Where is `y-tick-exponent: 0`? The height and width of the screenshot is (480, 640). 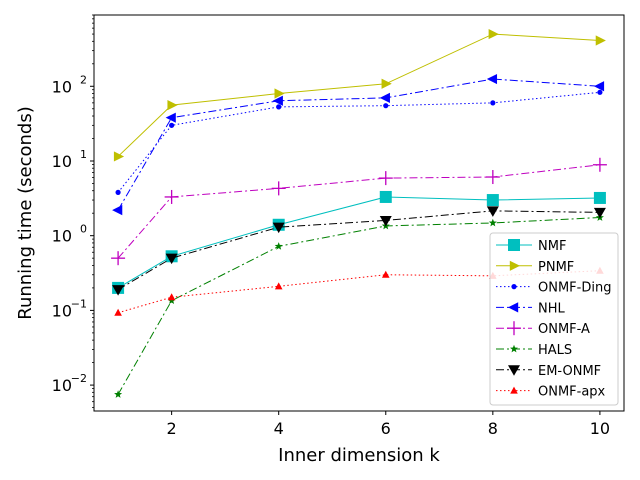
y-tick-exponent: 0 is located at coordinates (83, 229).